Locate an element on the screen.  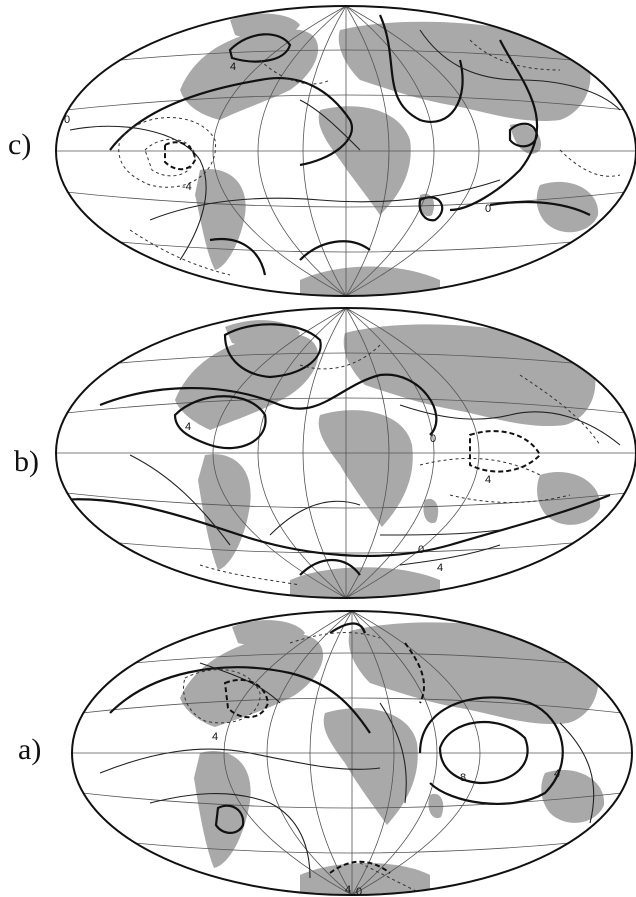
contour-label-b-3: 4 is located at coordinates (488, 480).